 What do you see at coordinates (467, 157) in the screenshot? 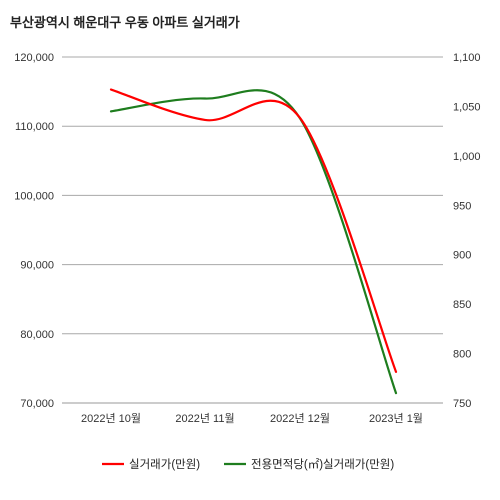
I see `y-right-tick-label: 1,000` at bounding box center [467, 157].